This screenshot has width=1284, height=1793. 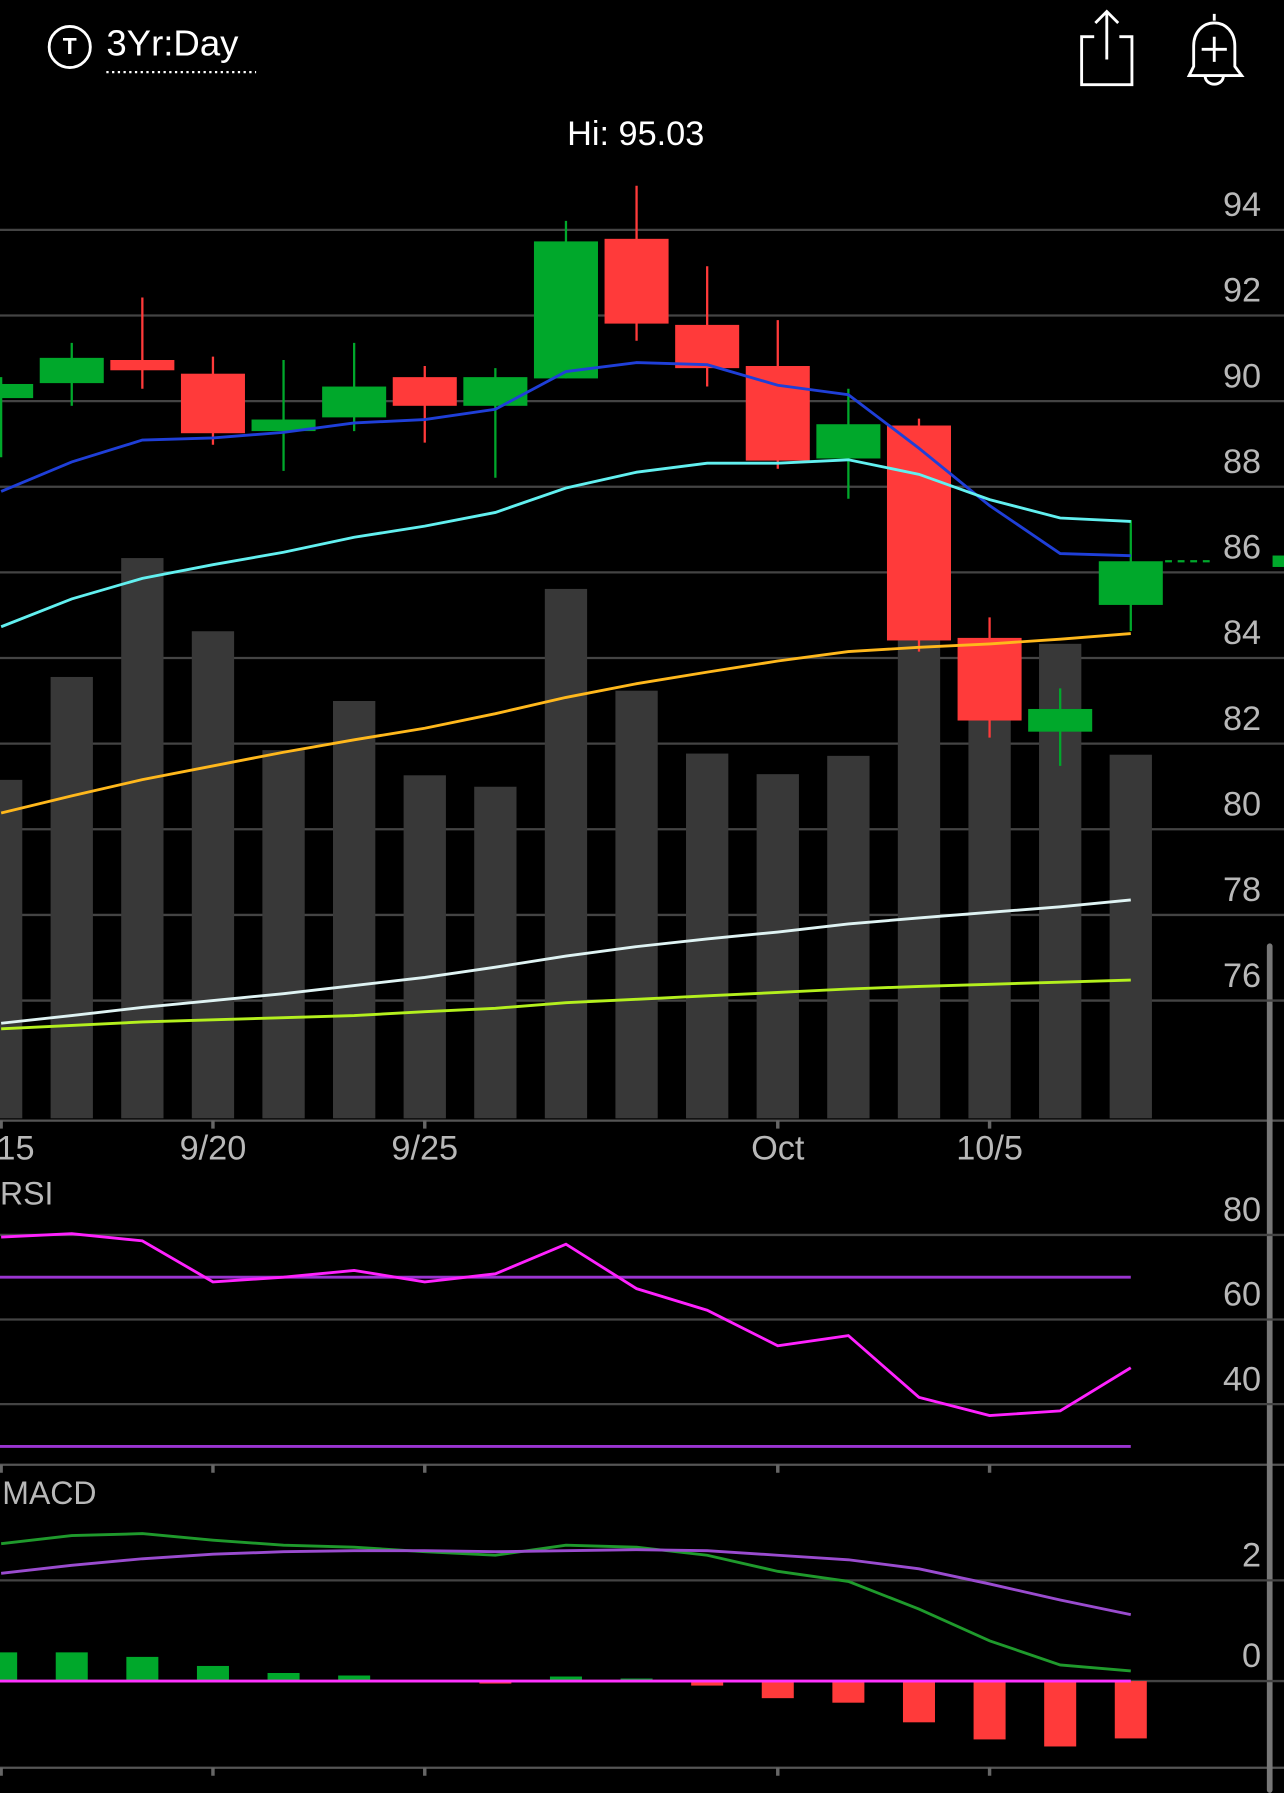 What do you see at coordinates (1278, 561) in the screenshot?
I see `last-price-marker` at bounding box center [1278, 561].